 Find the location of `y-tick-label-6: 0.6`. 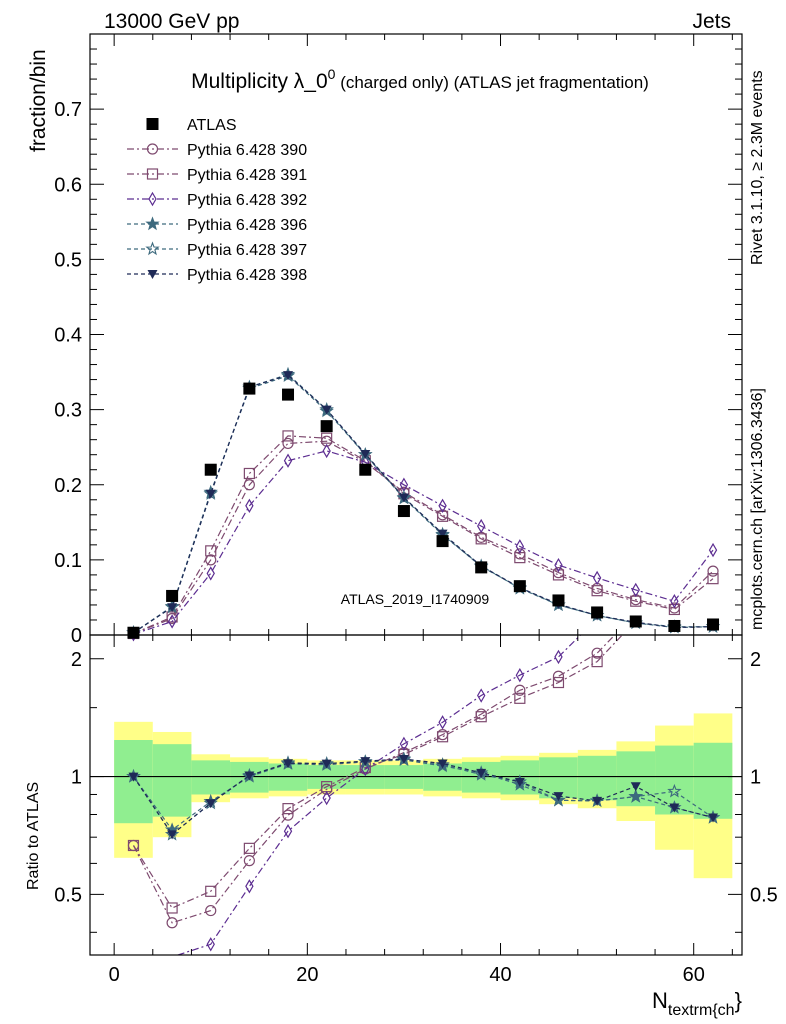

y-tick-label-6: 0.6 is located at coordinates (68, 185).